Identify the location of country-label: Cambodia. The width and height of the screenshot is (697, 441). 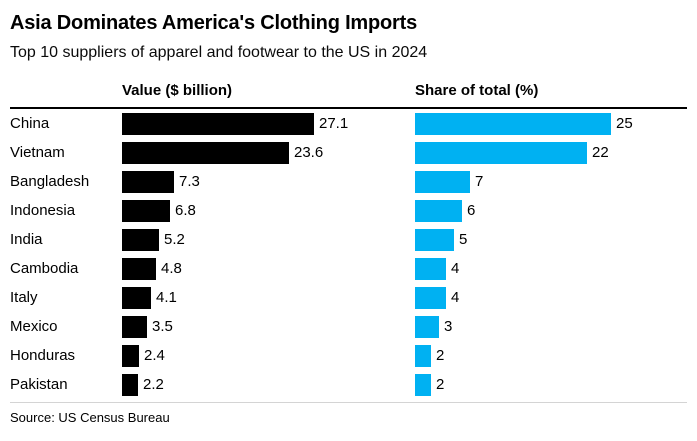
(44, 268).